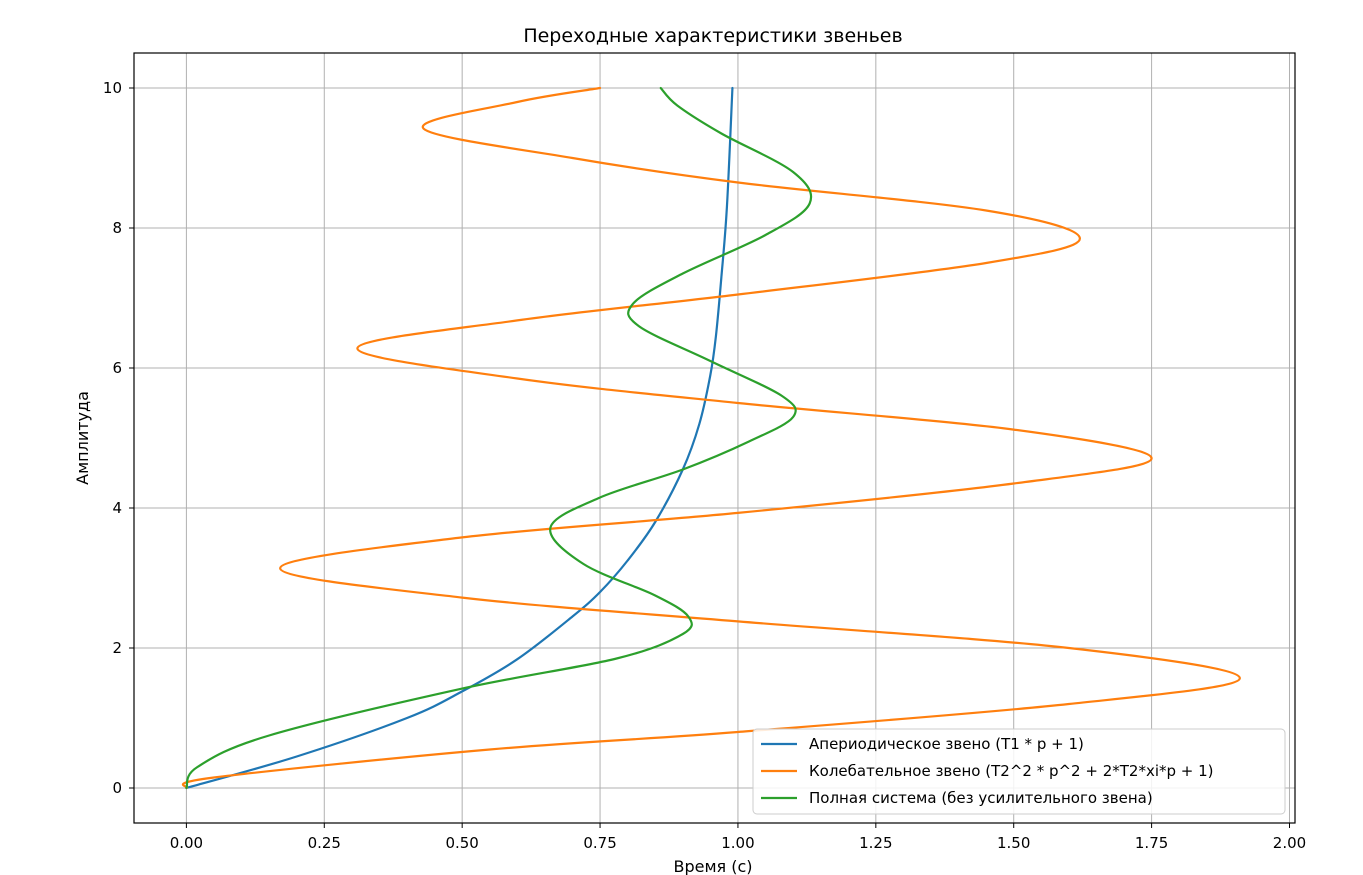 This screenshot has width=1363, height=875. What do you see at coordinates (712, 866) in the screenshot?
I see `x-axis-label: Время (с)` at bounding box center [712, 866].